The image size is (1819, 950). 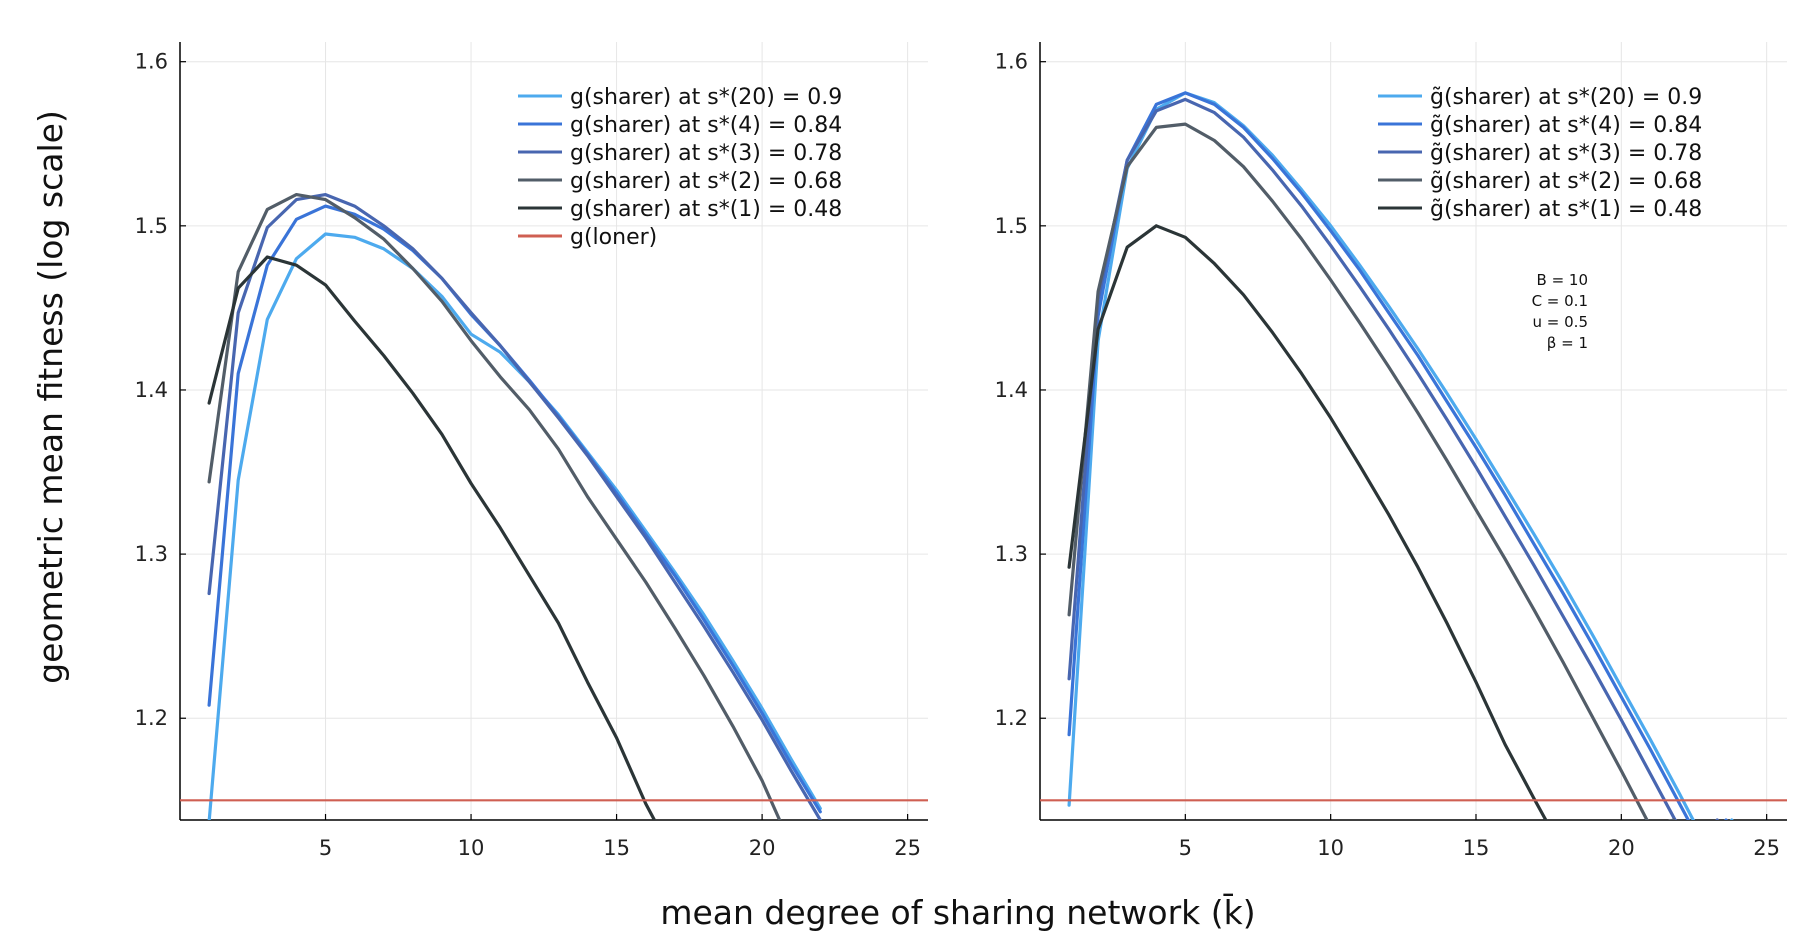 What do you see at coordinates (1560, 322) in the screenshot?
I see `parameter-annotation: u = 0.5` at bounding box center [1560, 322].